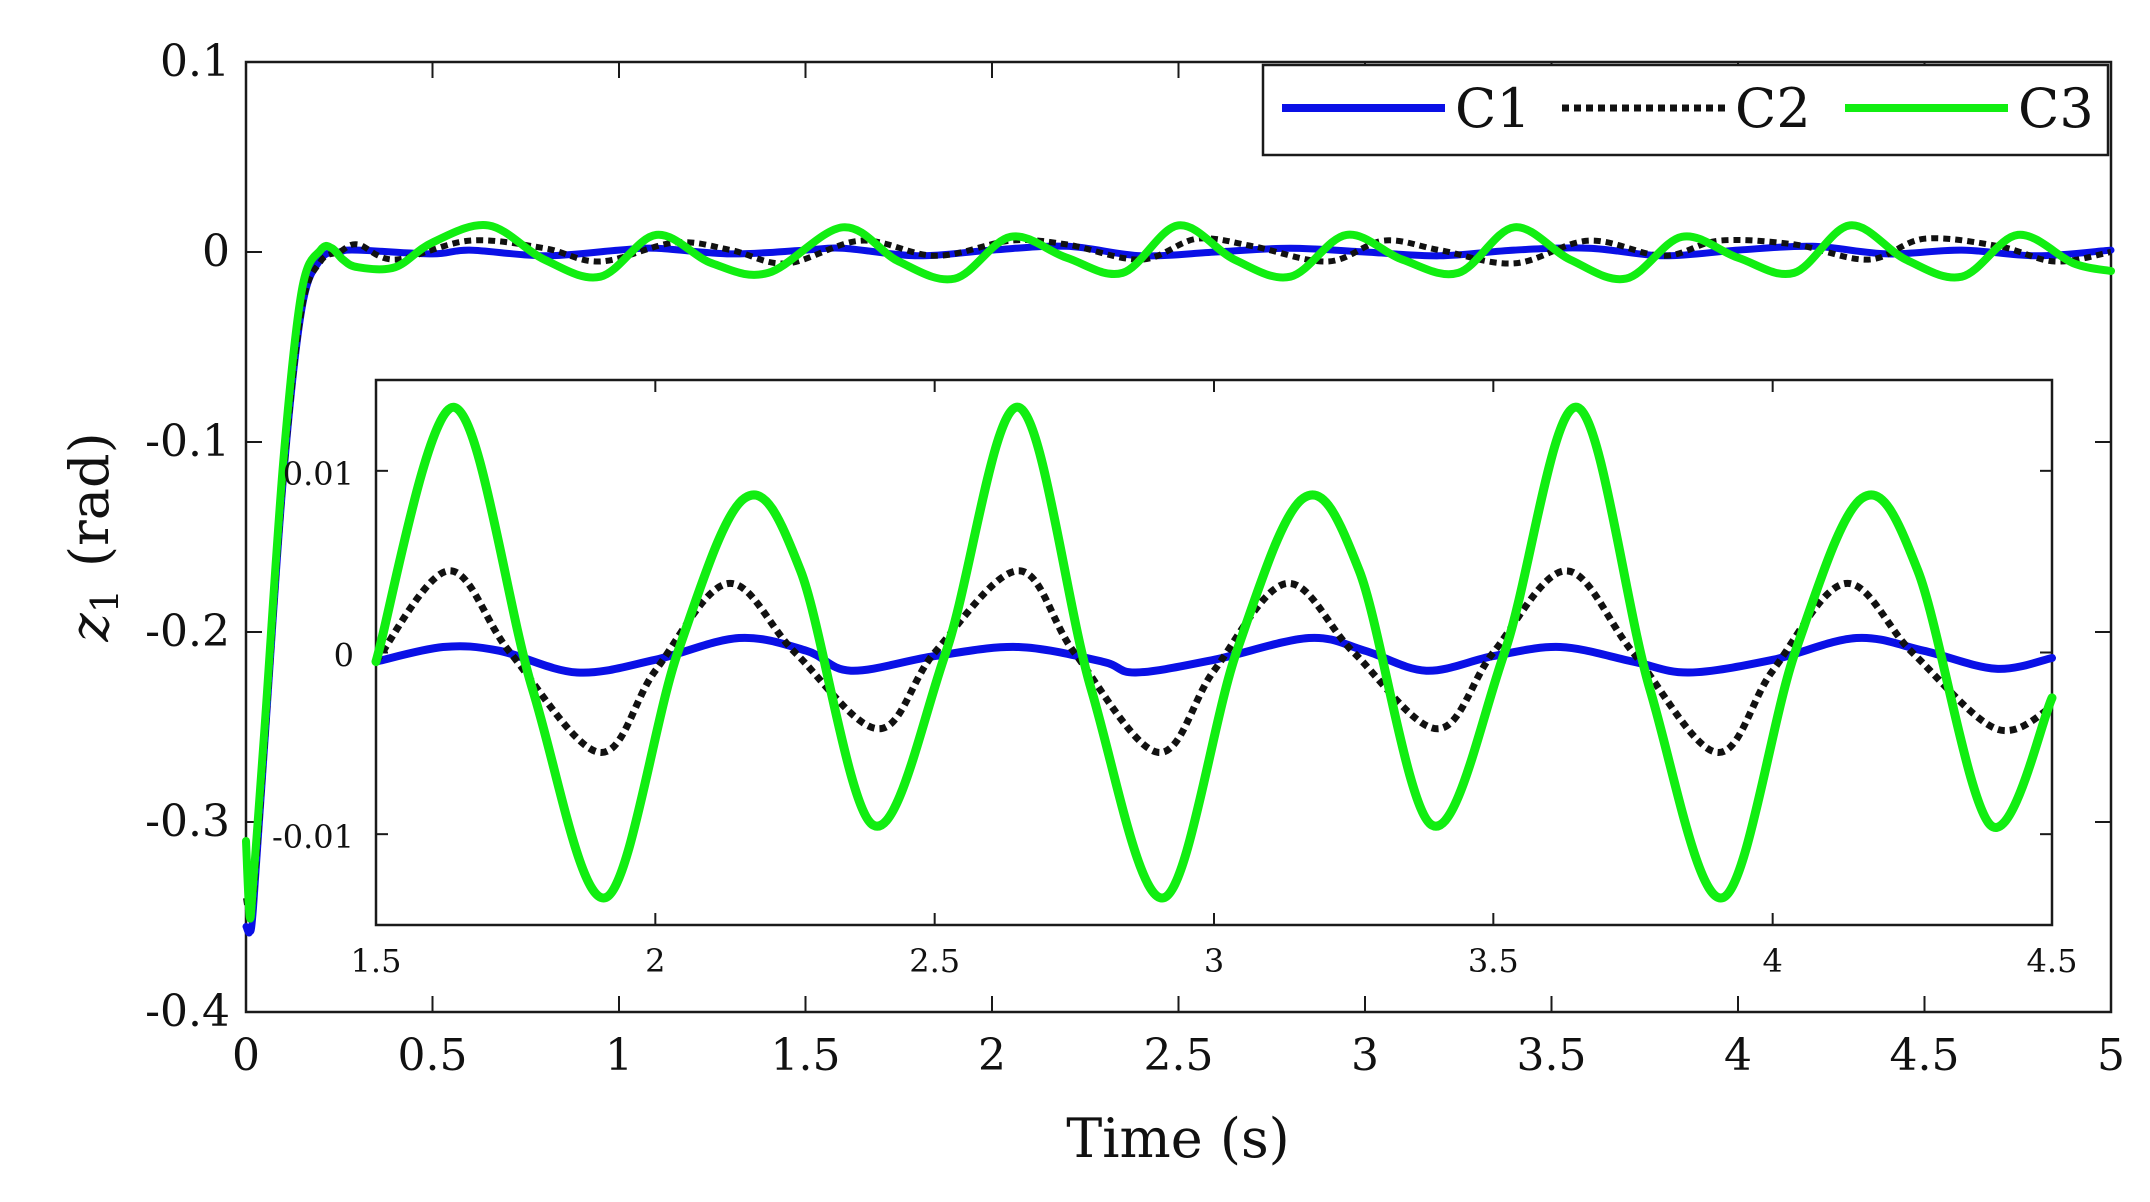  I want to click on legend-label-c2: C2, so click(1773, 108).